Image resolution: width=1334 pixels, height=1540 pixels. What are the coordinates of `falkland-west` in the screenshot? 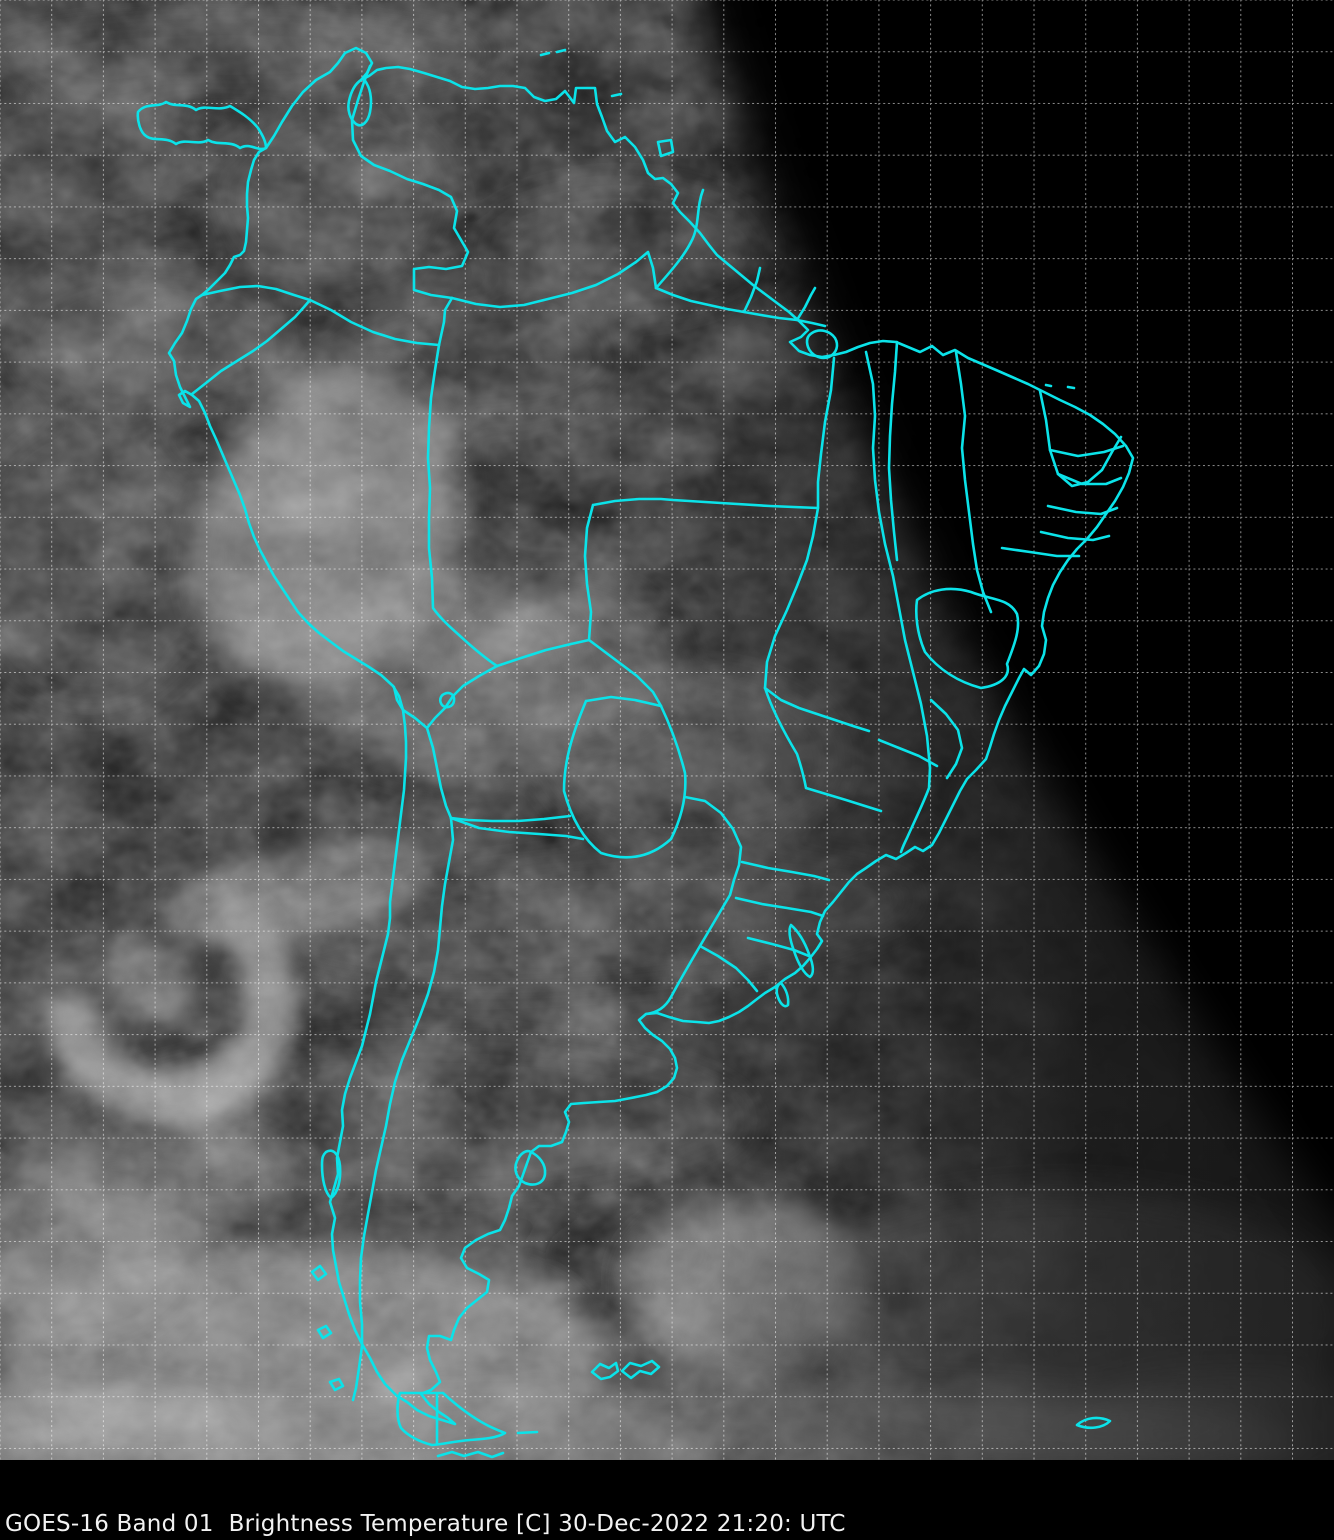 It's located at (605, 1371).